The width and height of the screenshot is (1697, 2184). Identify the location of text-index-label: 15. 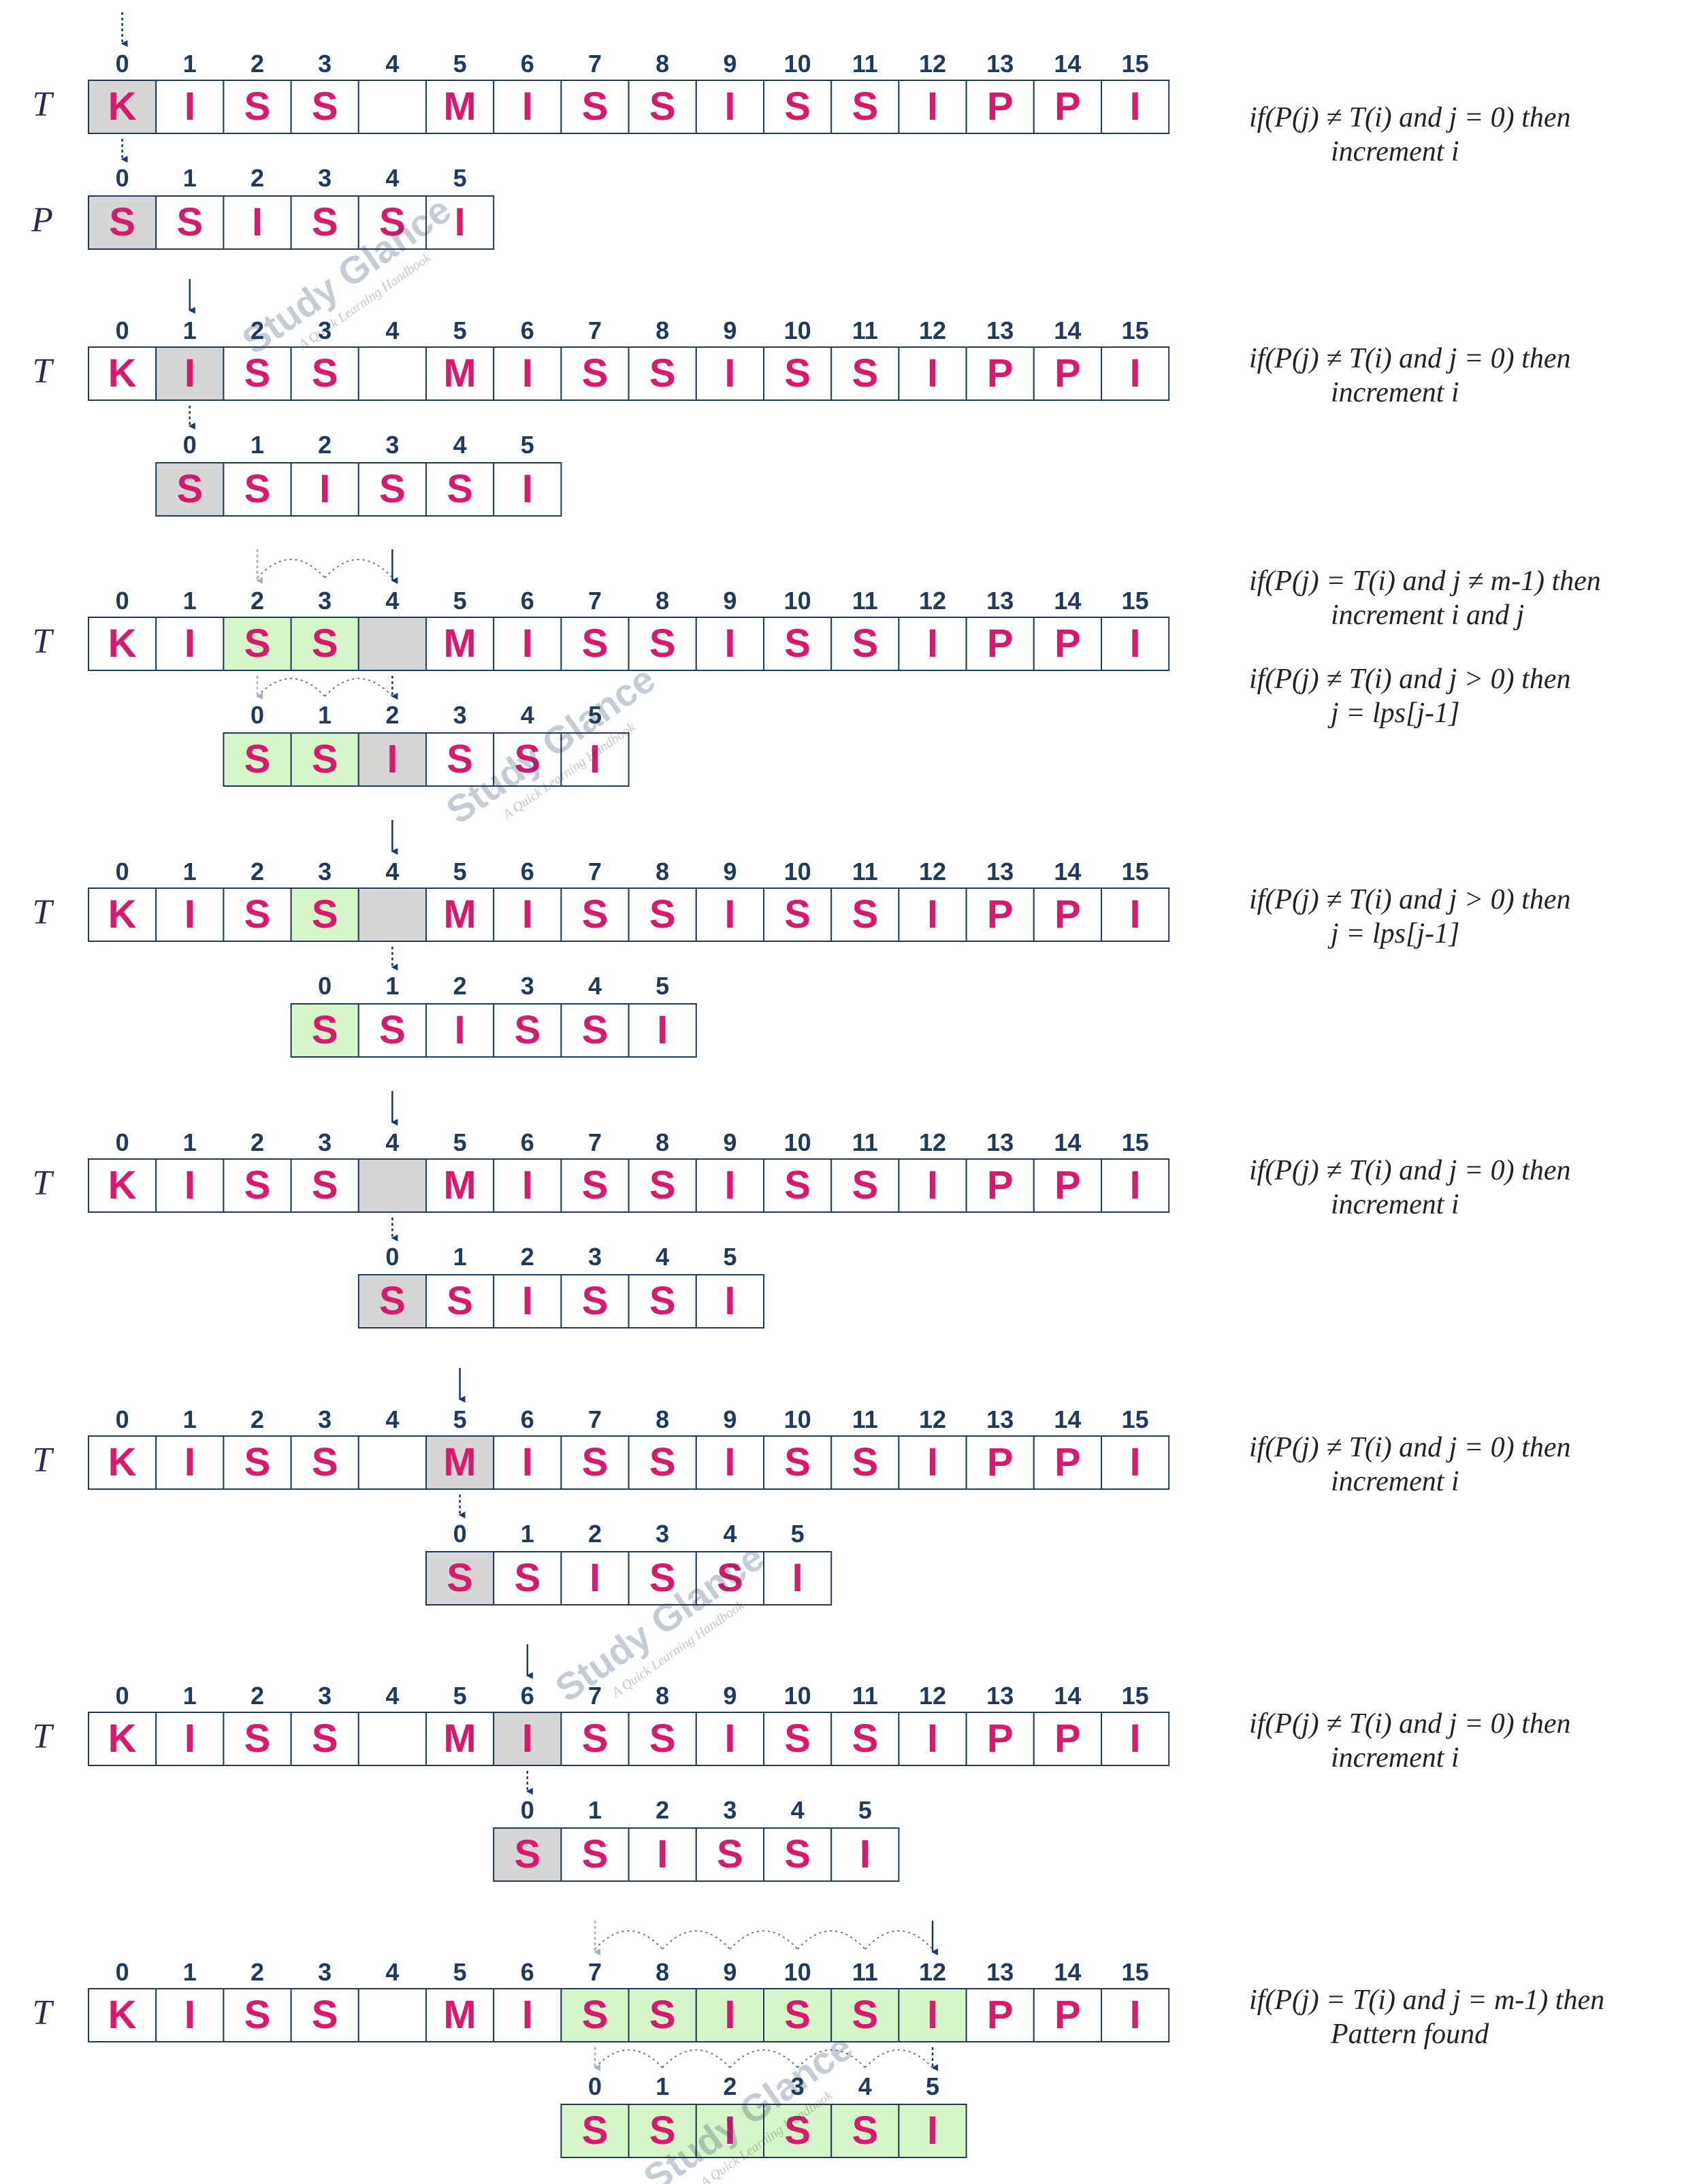
(1135, 1419).